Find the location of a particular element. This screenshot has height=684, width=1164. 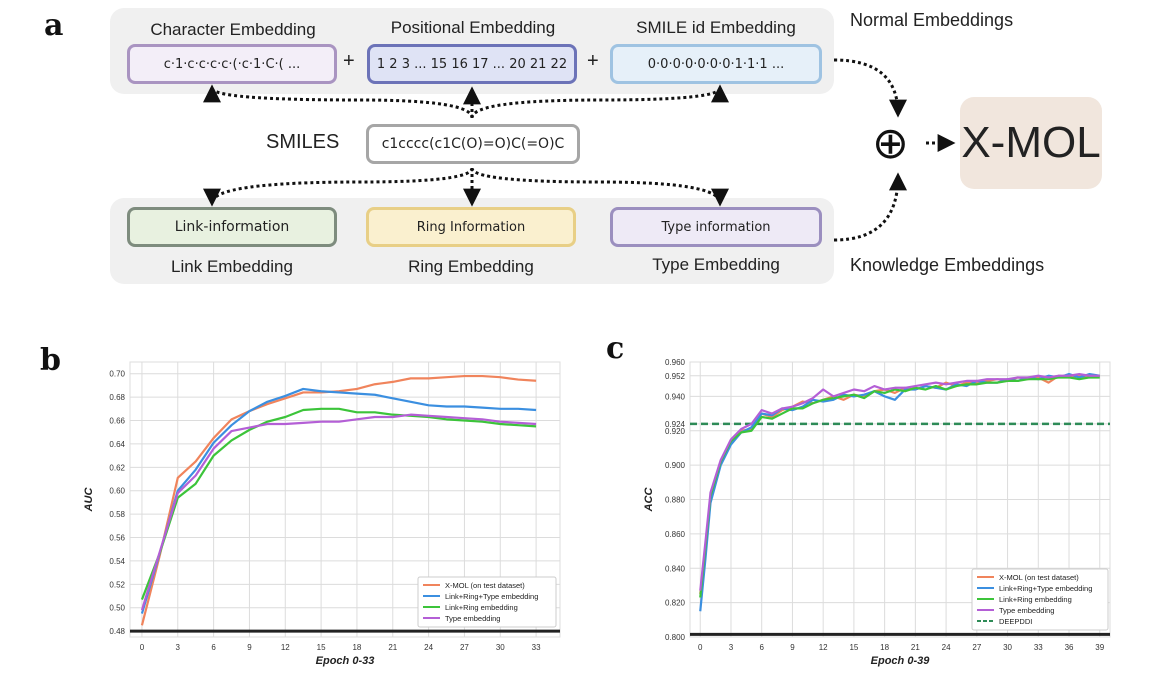

arrow-to-type is located at coordinates (596, 185).